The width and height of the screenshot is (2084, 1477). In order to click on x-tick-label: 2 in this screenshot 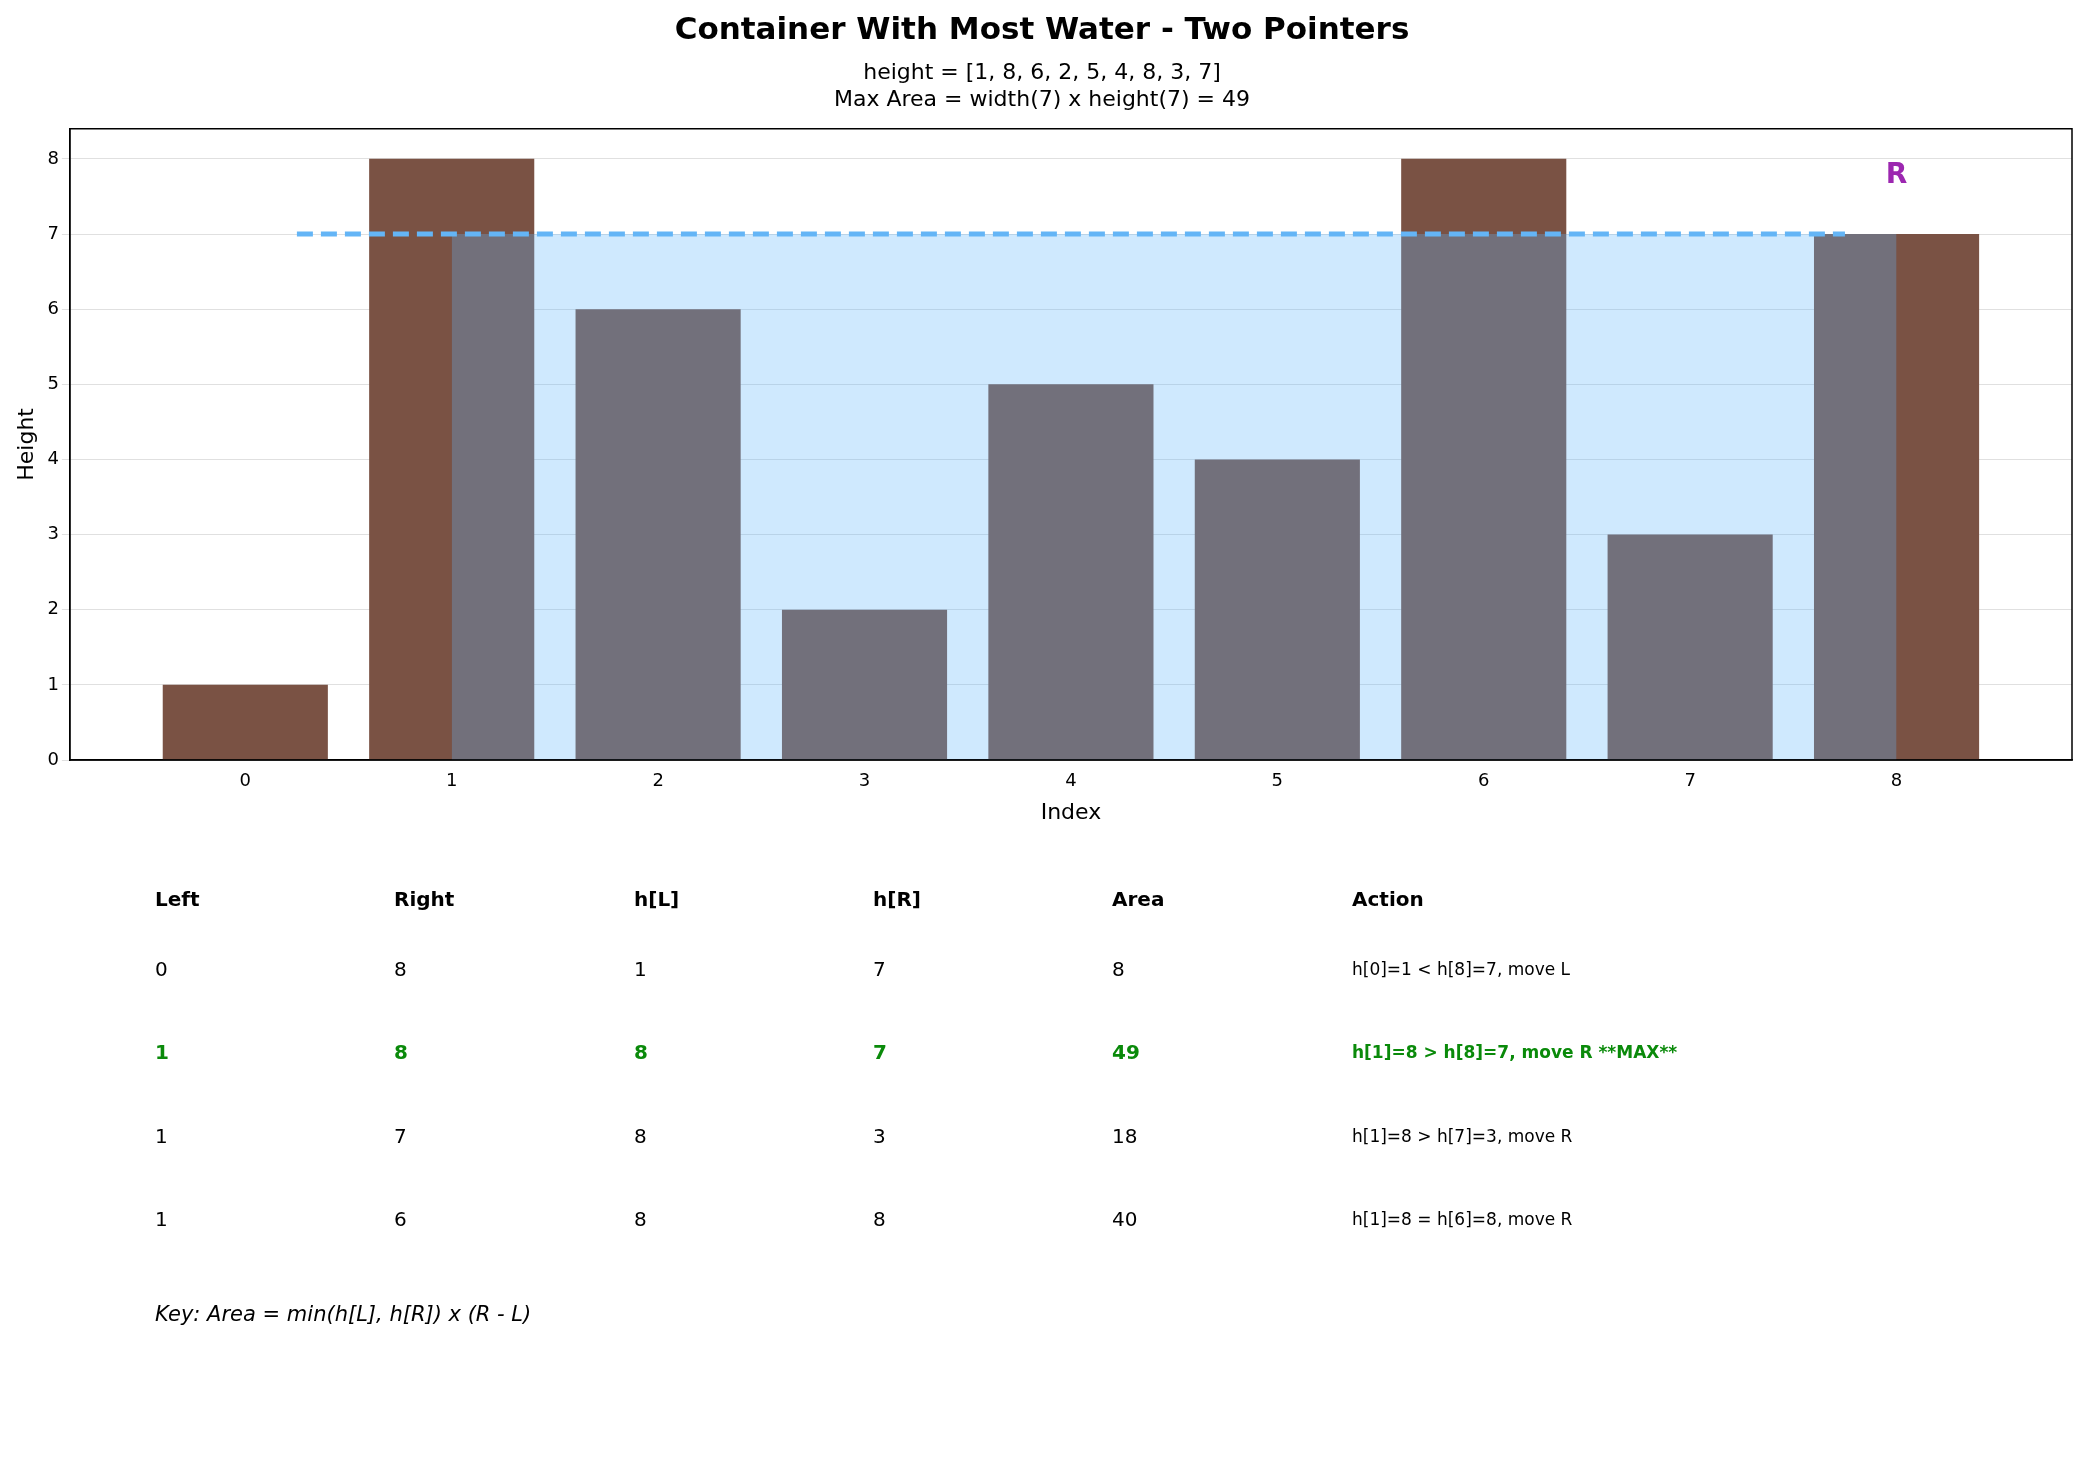, I will do `click(658, 780)`.